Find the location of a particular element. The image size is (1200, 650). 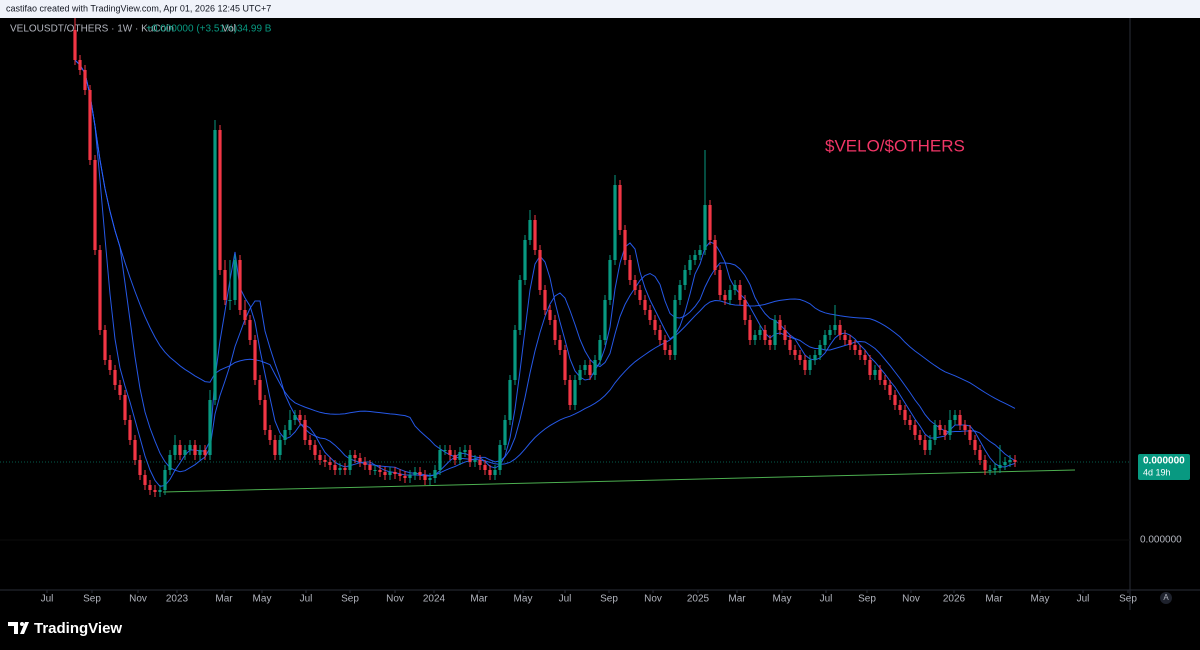

header-bar is located at coordinates (600, 9).